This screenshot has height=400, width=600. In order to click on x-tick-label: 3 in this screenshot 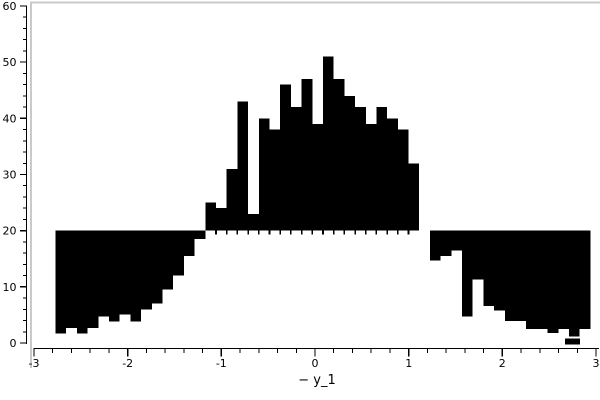, I will do `click(596, 363)`.